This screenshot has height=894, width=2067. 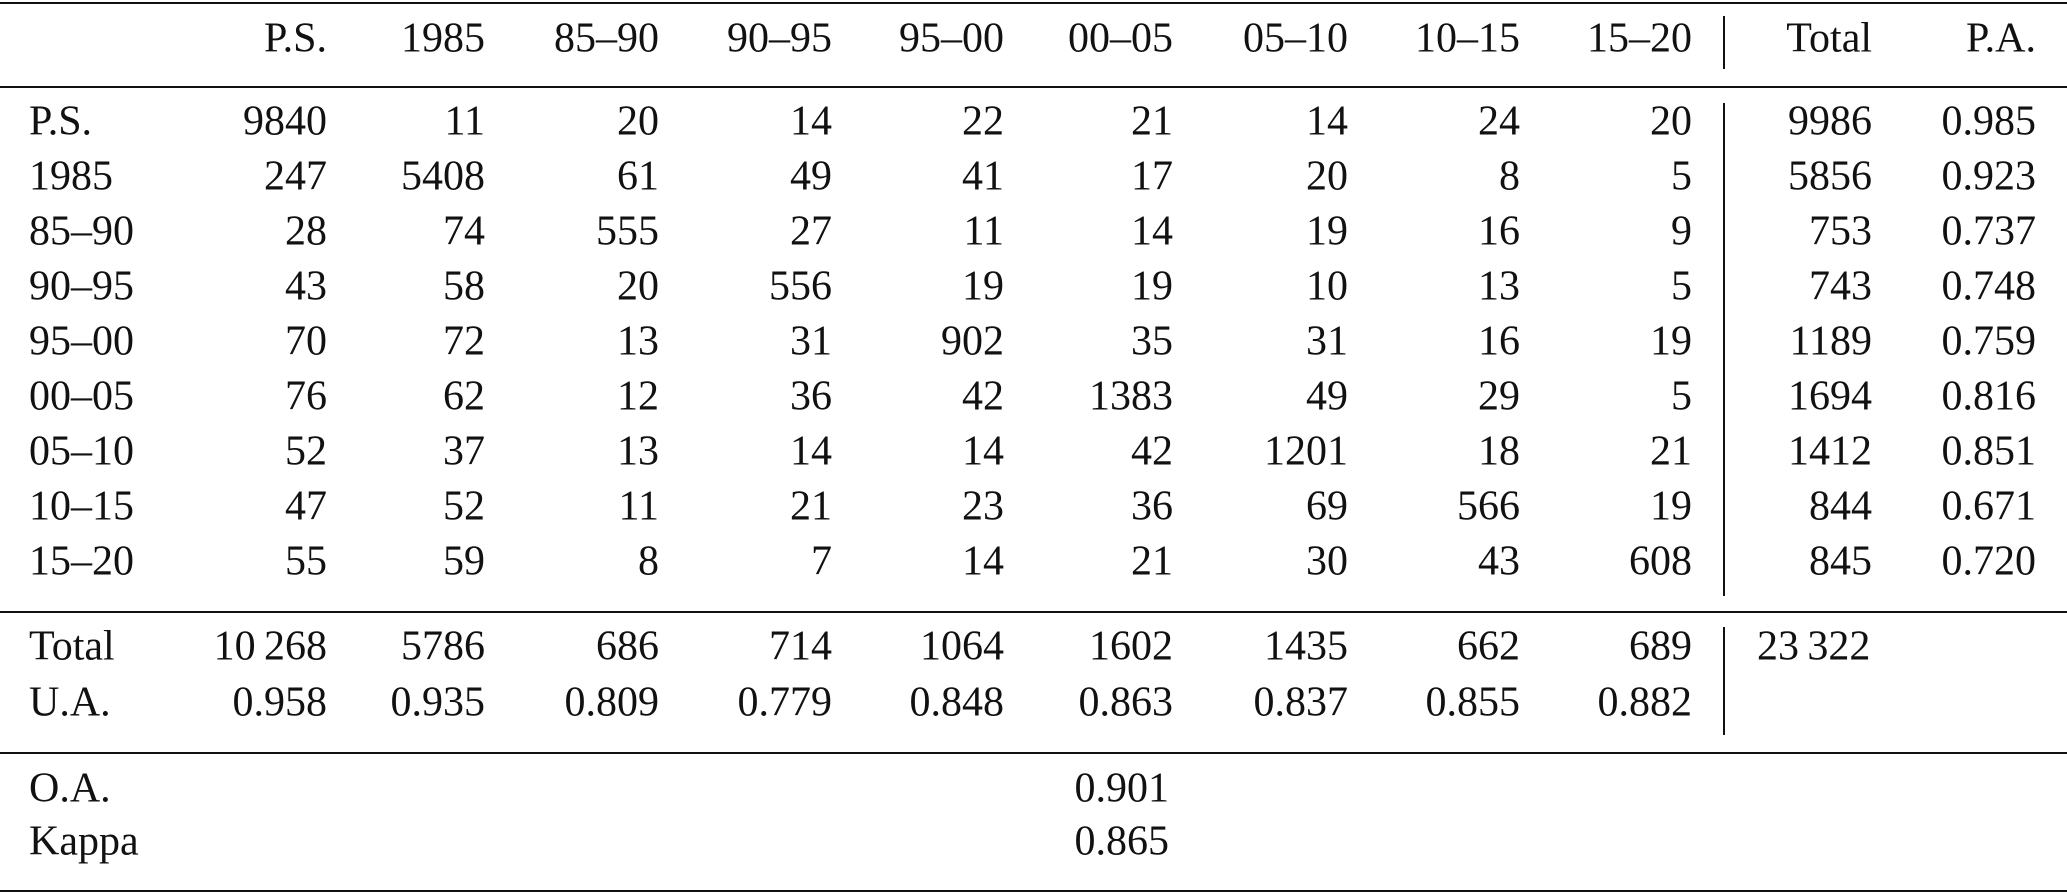 I want to click on cell: 70, so click(x=306, y=342).